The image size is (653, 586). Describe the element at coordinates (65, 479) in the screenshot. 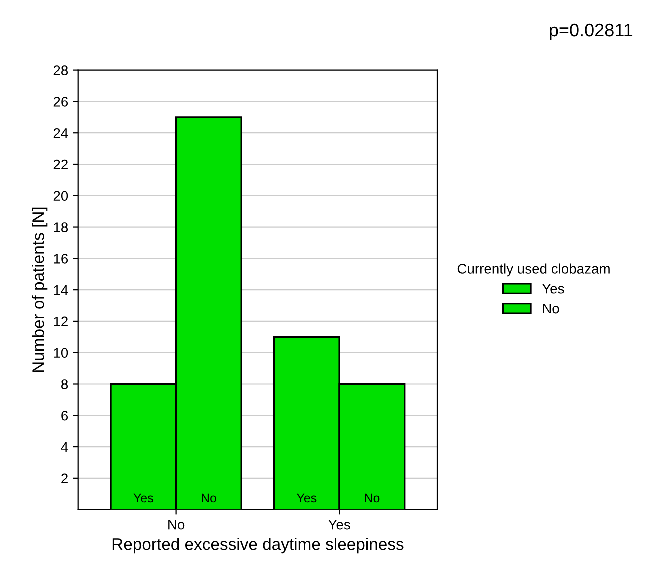

I see `y-tick-label: 2` at that location.